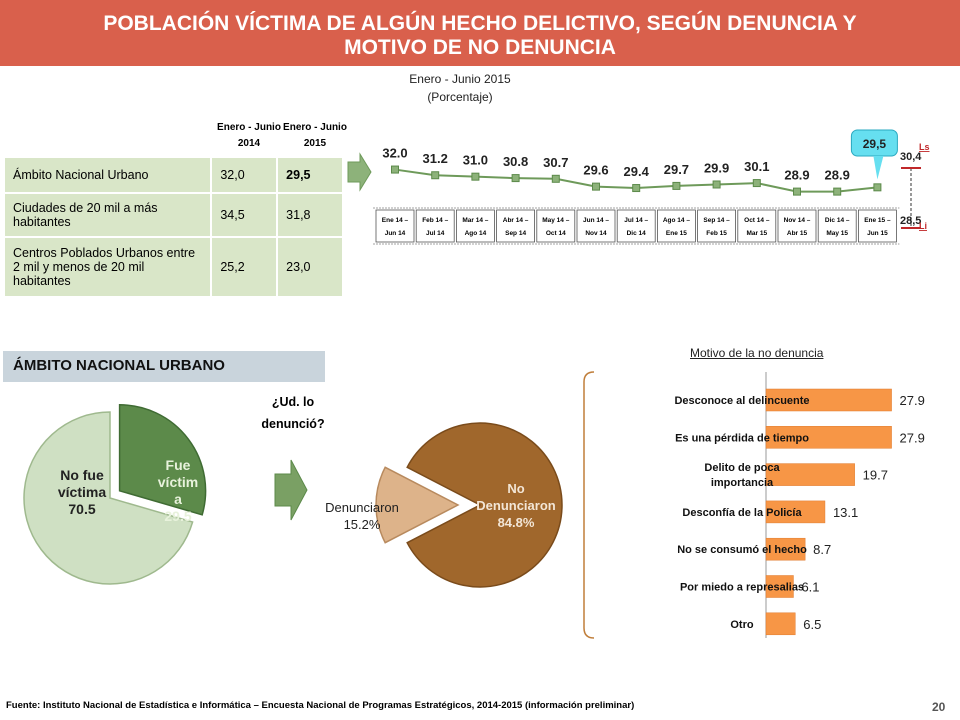 Image resolution: width=960 pixels, height=720 pixels. What do you see at coordinates (877, 233) in the screenshot?
I see `category-label: Jun 15` at bounding box center [877, 233].